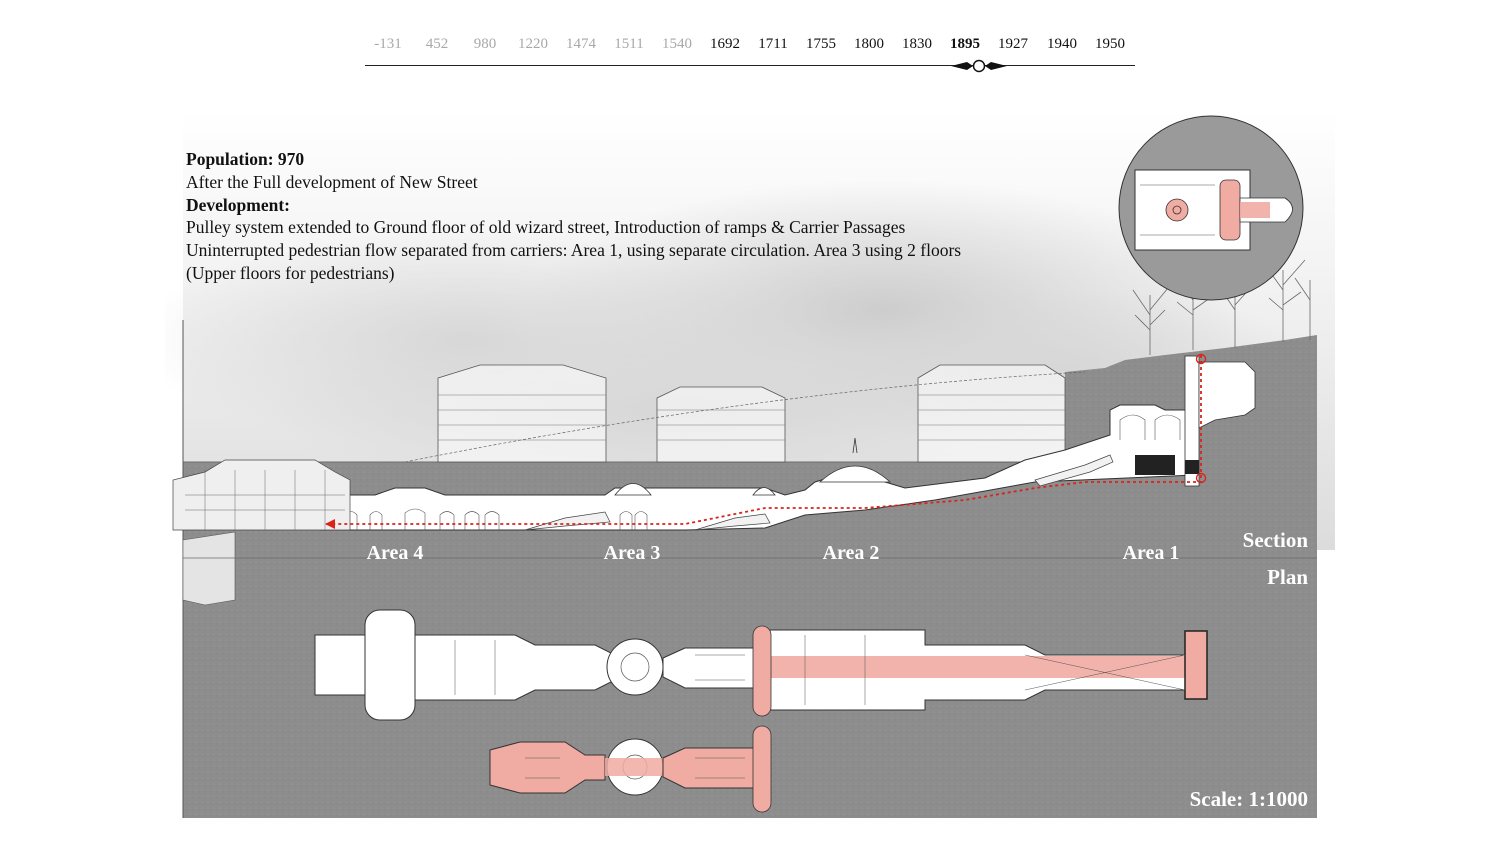 Image resolution: width=1500 pixels, height=850 pixels. What do you see at coordinates (761, 711) in the screenshot?
I see `plan-drawing` at bounding box center [761, 711].